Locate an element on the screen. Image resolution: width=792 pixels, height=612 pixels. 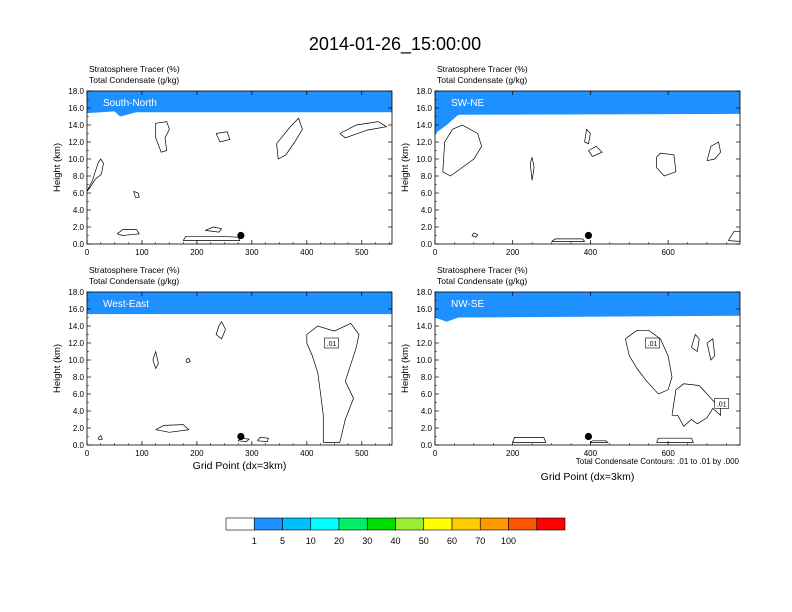
y-tick-label: 8.0 is located at coordinates (79, 176).